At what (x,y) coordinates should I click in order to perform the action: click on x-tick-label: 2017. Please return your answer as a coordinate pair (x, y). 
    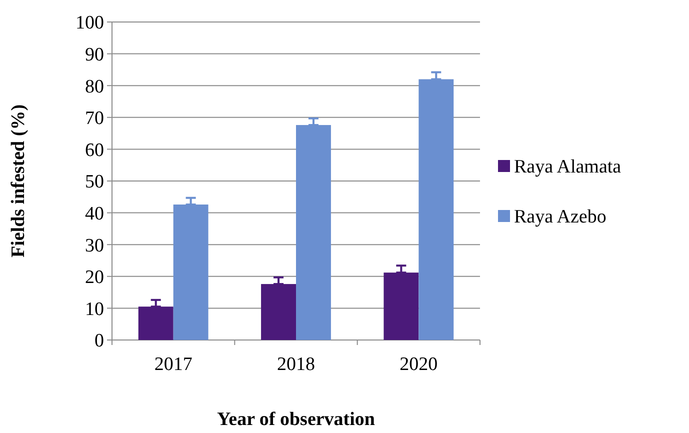
    Looking at the image, I should click on (173, 364).